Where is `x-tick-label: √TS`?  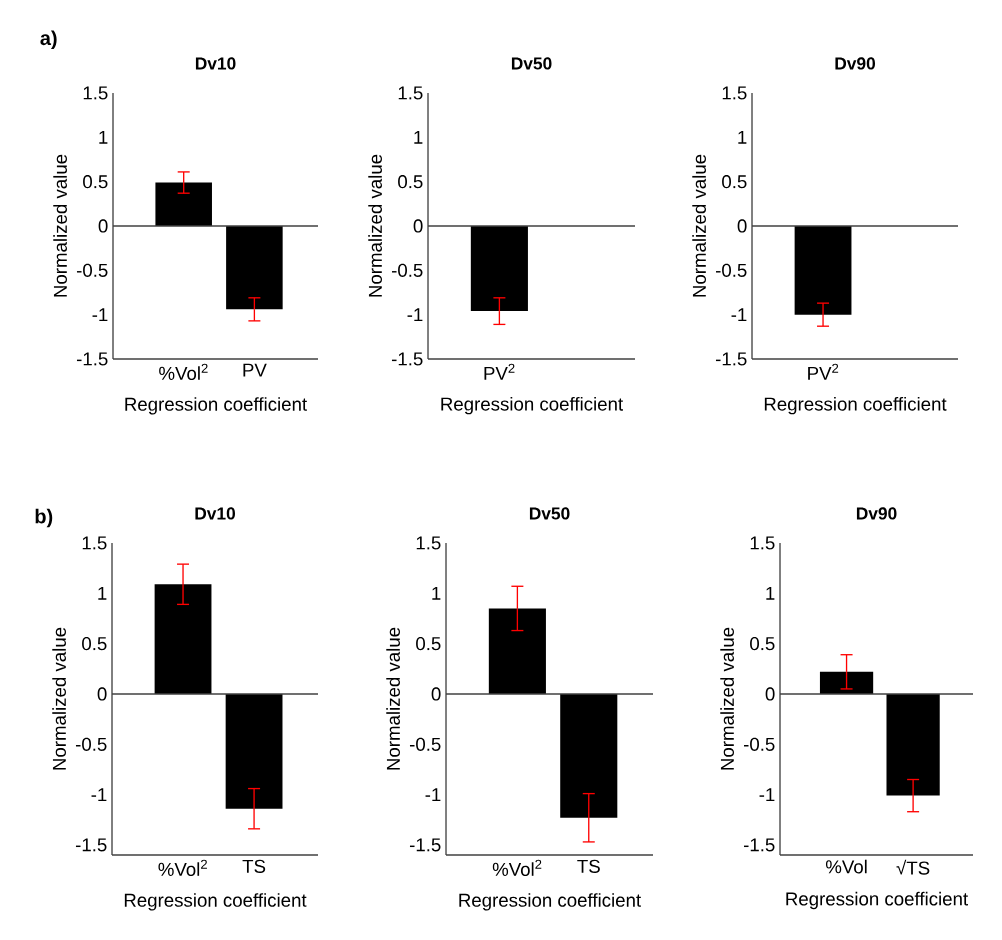 x-tick-label: √TS is located at coordinates (913, 867).